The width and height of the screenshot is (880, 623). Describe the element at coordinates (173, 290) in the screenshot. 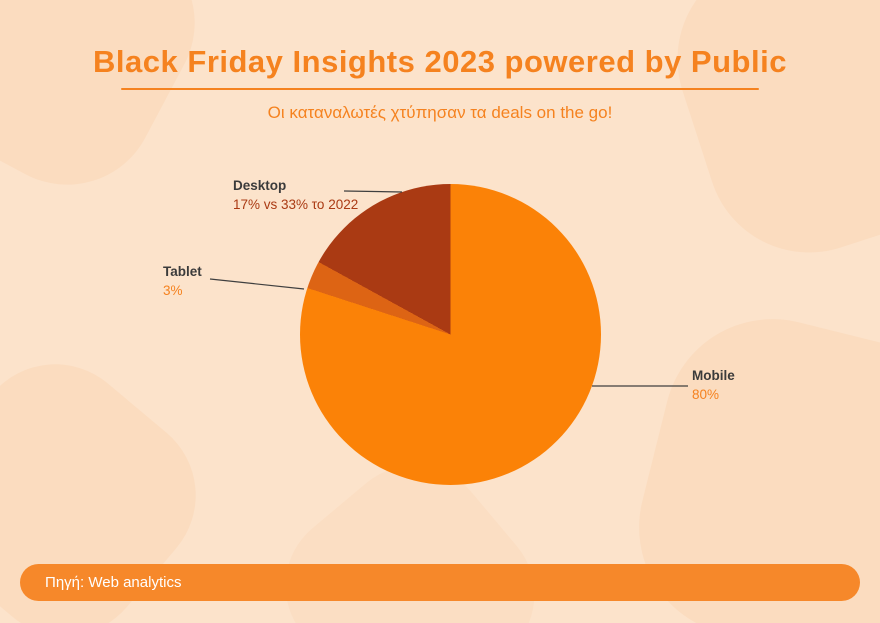

I see `tablet-value: 3%` at that location.